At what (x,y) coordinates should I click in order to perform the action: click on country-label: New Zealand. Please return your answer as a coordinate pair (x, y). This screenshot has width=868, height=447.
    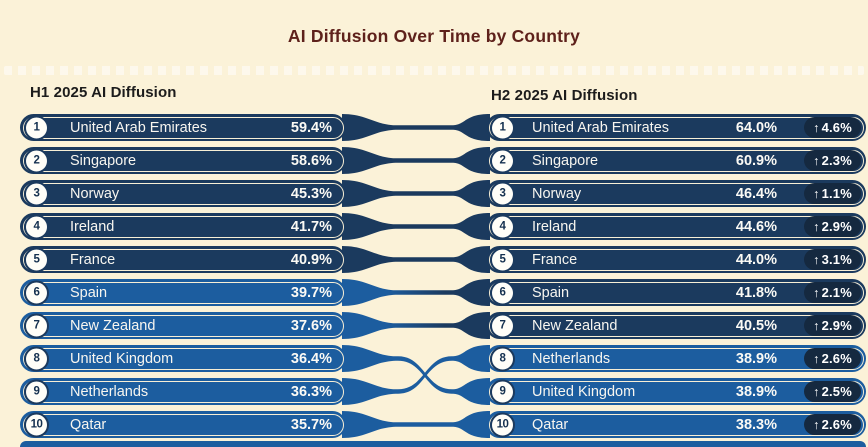
    Looking at the image, I should click on (575, 325).